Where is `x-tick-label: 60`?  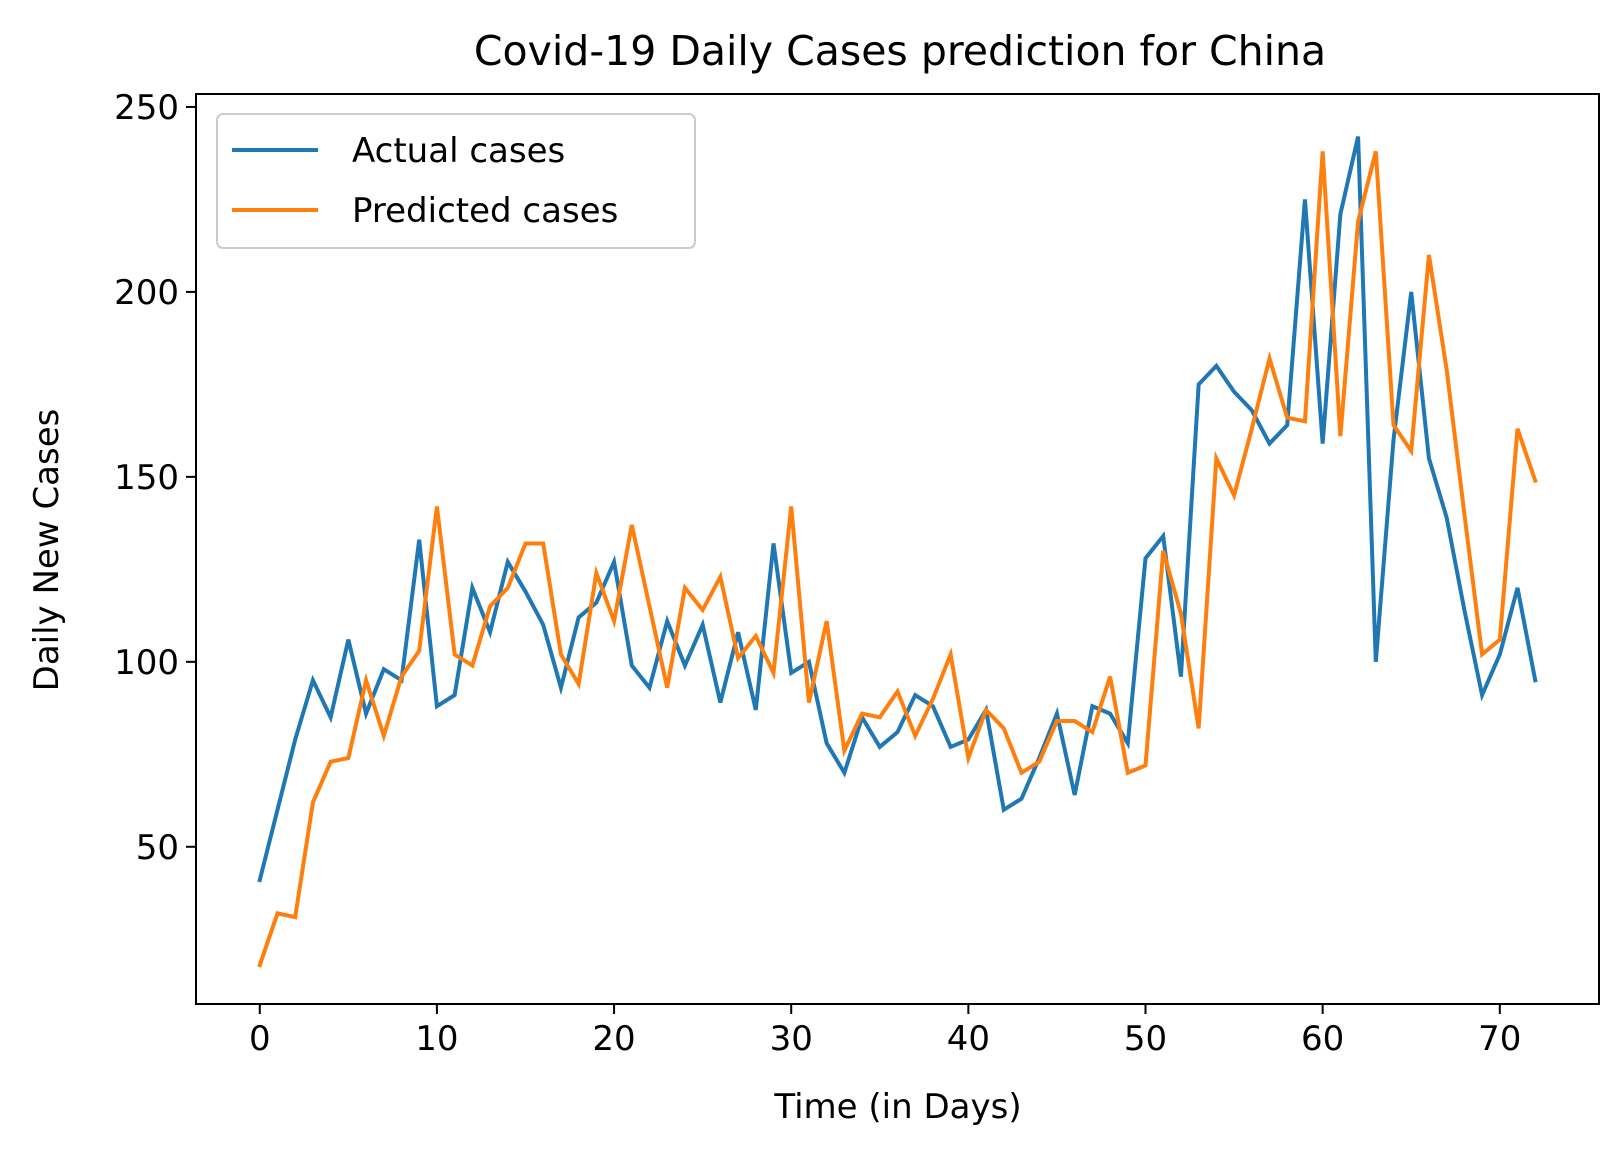 x-tick-label: 60 is located at coordinates (1322, 1039).